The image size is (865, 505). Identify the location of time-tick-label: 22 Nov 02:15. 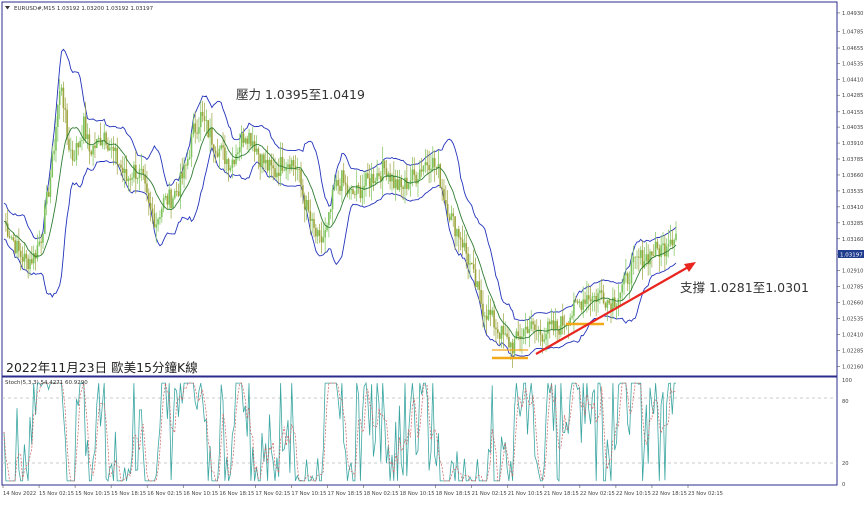
(597, 494).